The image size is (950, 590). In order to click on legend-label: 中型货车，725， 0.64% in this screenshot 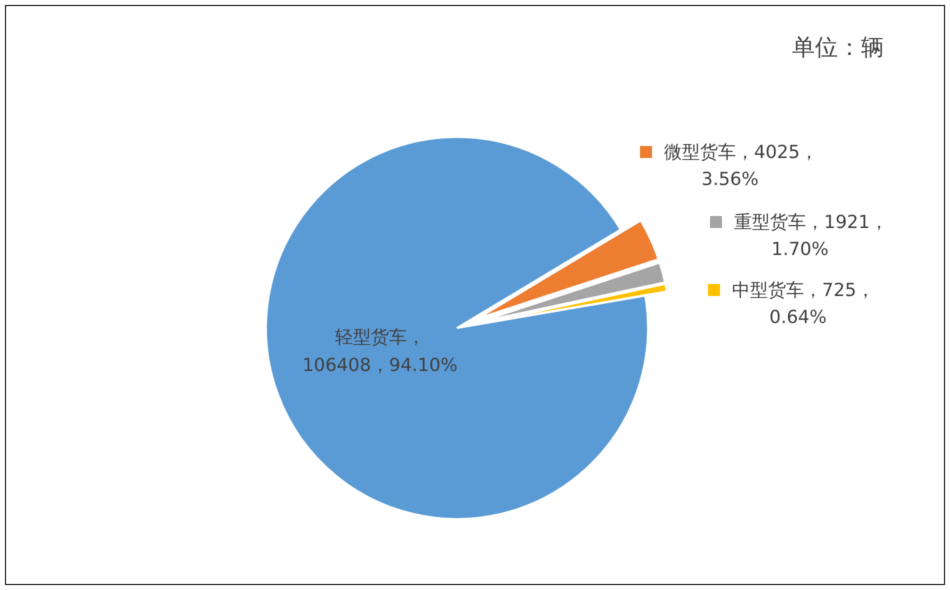, I will do `click(803, 304)`.